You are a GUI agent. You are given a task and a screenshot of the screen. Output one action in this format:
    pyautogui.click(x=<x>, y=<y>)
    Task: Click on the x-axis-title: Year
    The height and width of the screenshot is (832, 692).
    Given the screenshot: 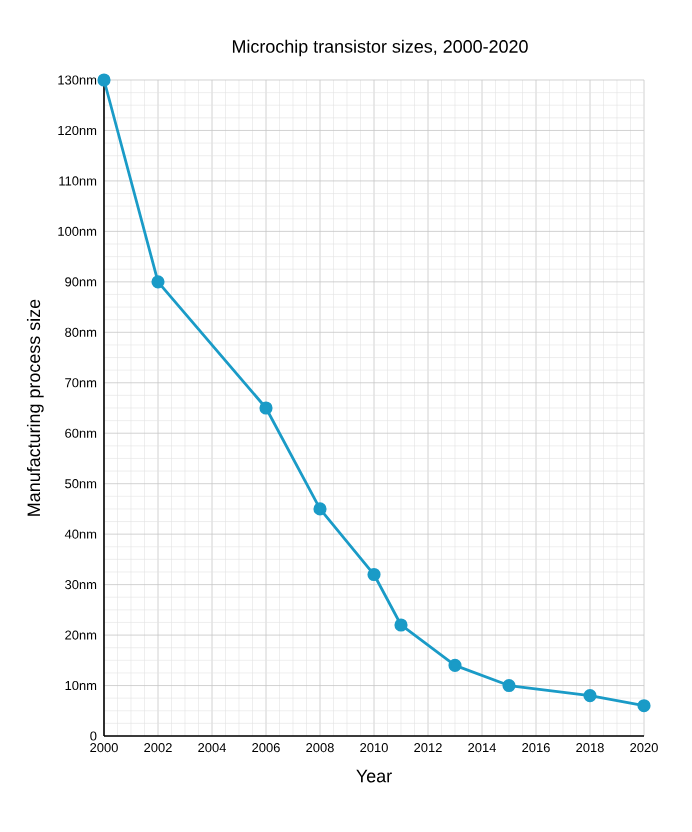 What is the action you would take?
    pyautogui.click(x=374, y=776)
    